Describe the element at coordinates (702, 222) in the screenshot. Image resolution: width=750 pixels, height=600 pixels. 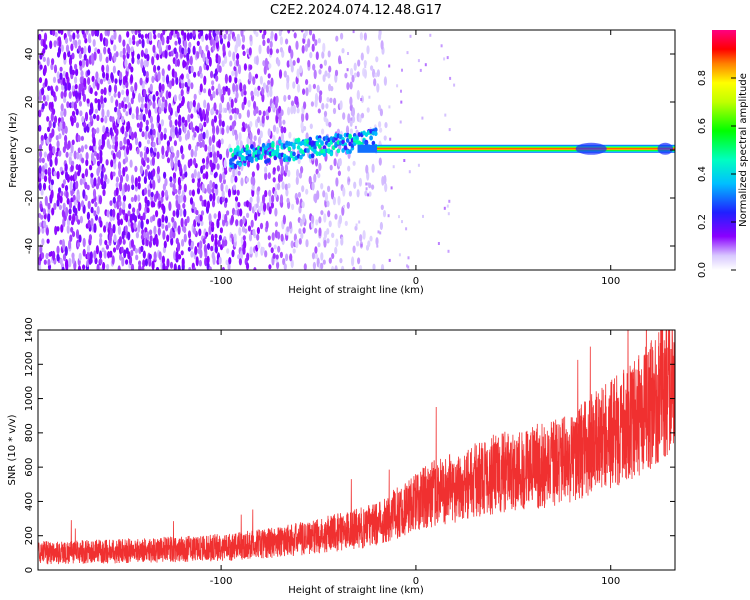
I see `colorbar-tick-label: 0.2` at that location.